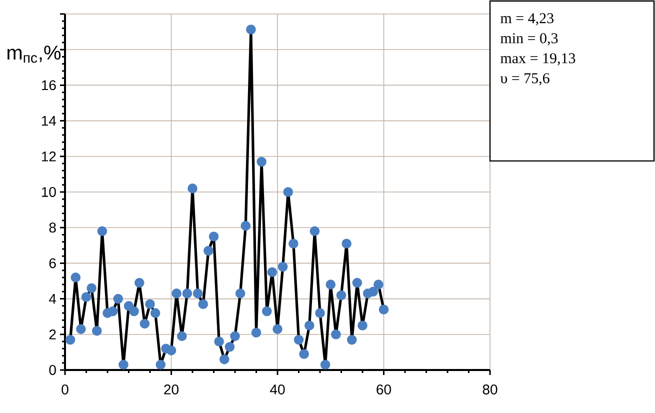 This screenshot has height=413, width=655. What do you see at coordinates (383, 389) in the screenshot?
I see `x-tick-label: 60` at bounding box center [383, 389].